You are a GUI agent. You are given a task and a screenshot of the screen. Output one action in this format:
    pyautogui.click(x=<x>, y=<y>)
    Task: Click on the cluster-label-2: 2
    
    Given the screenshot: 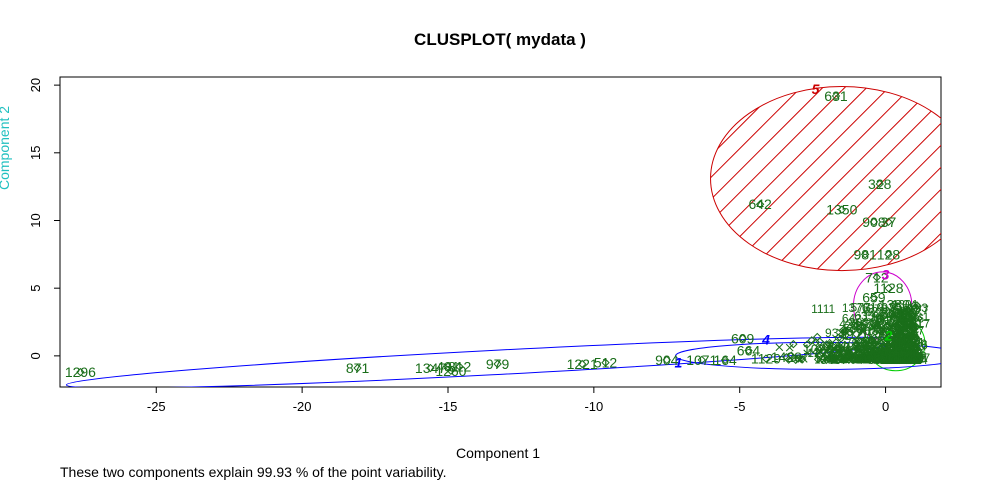 What is the action you would take?
    pyautogui.click(x=888, y=336)
    